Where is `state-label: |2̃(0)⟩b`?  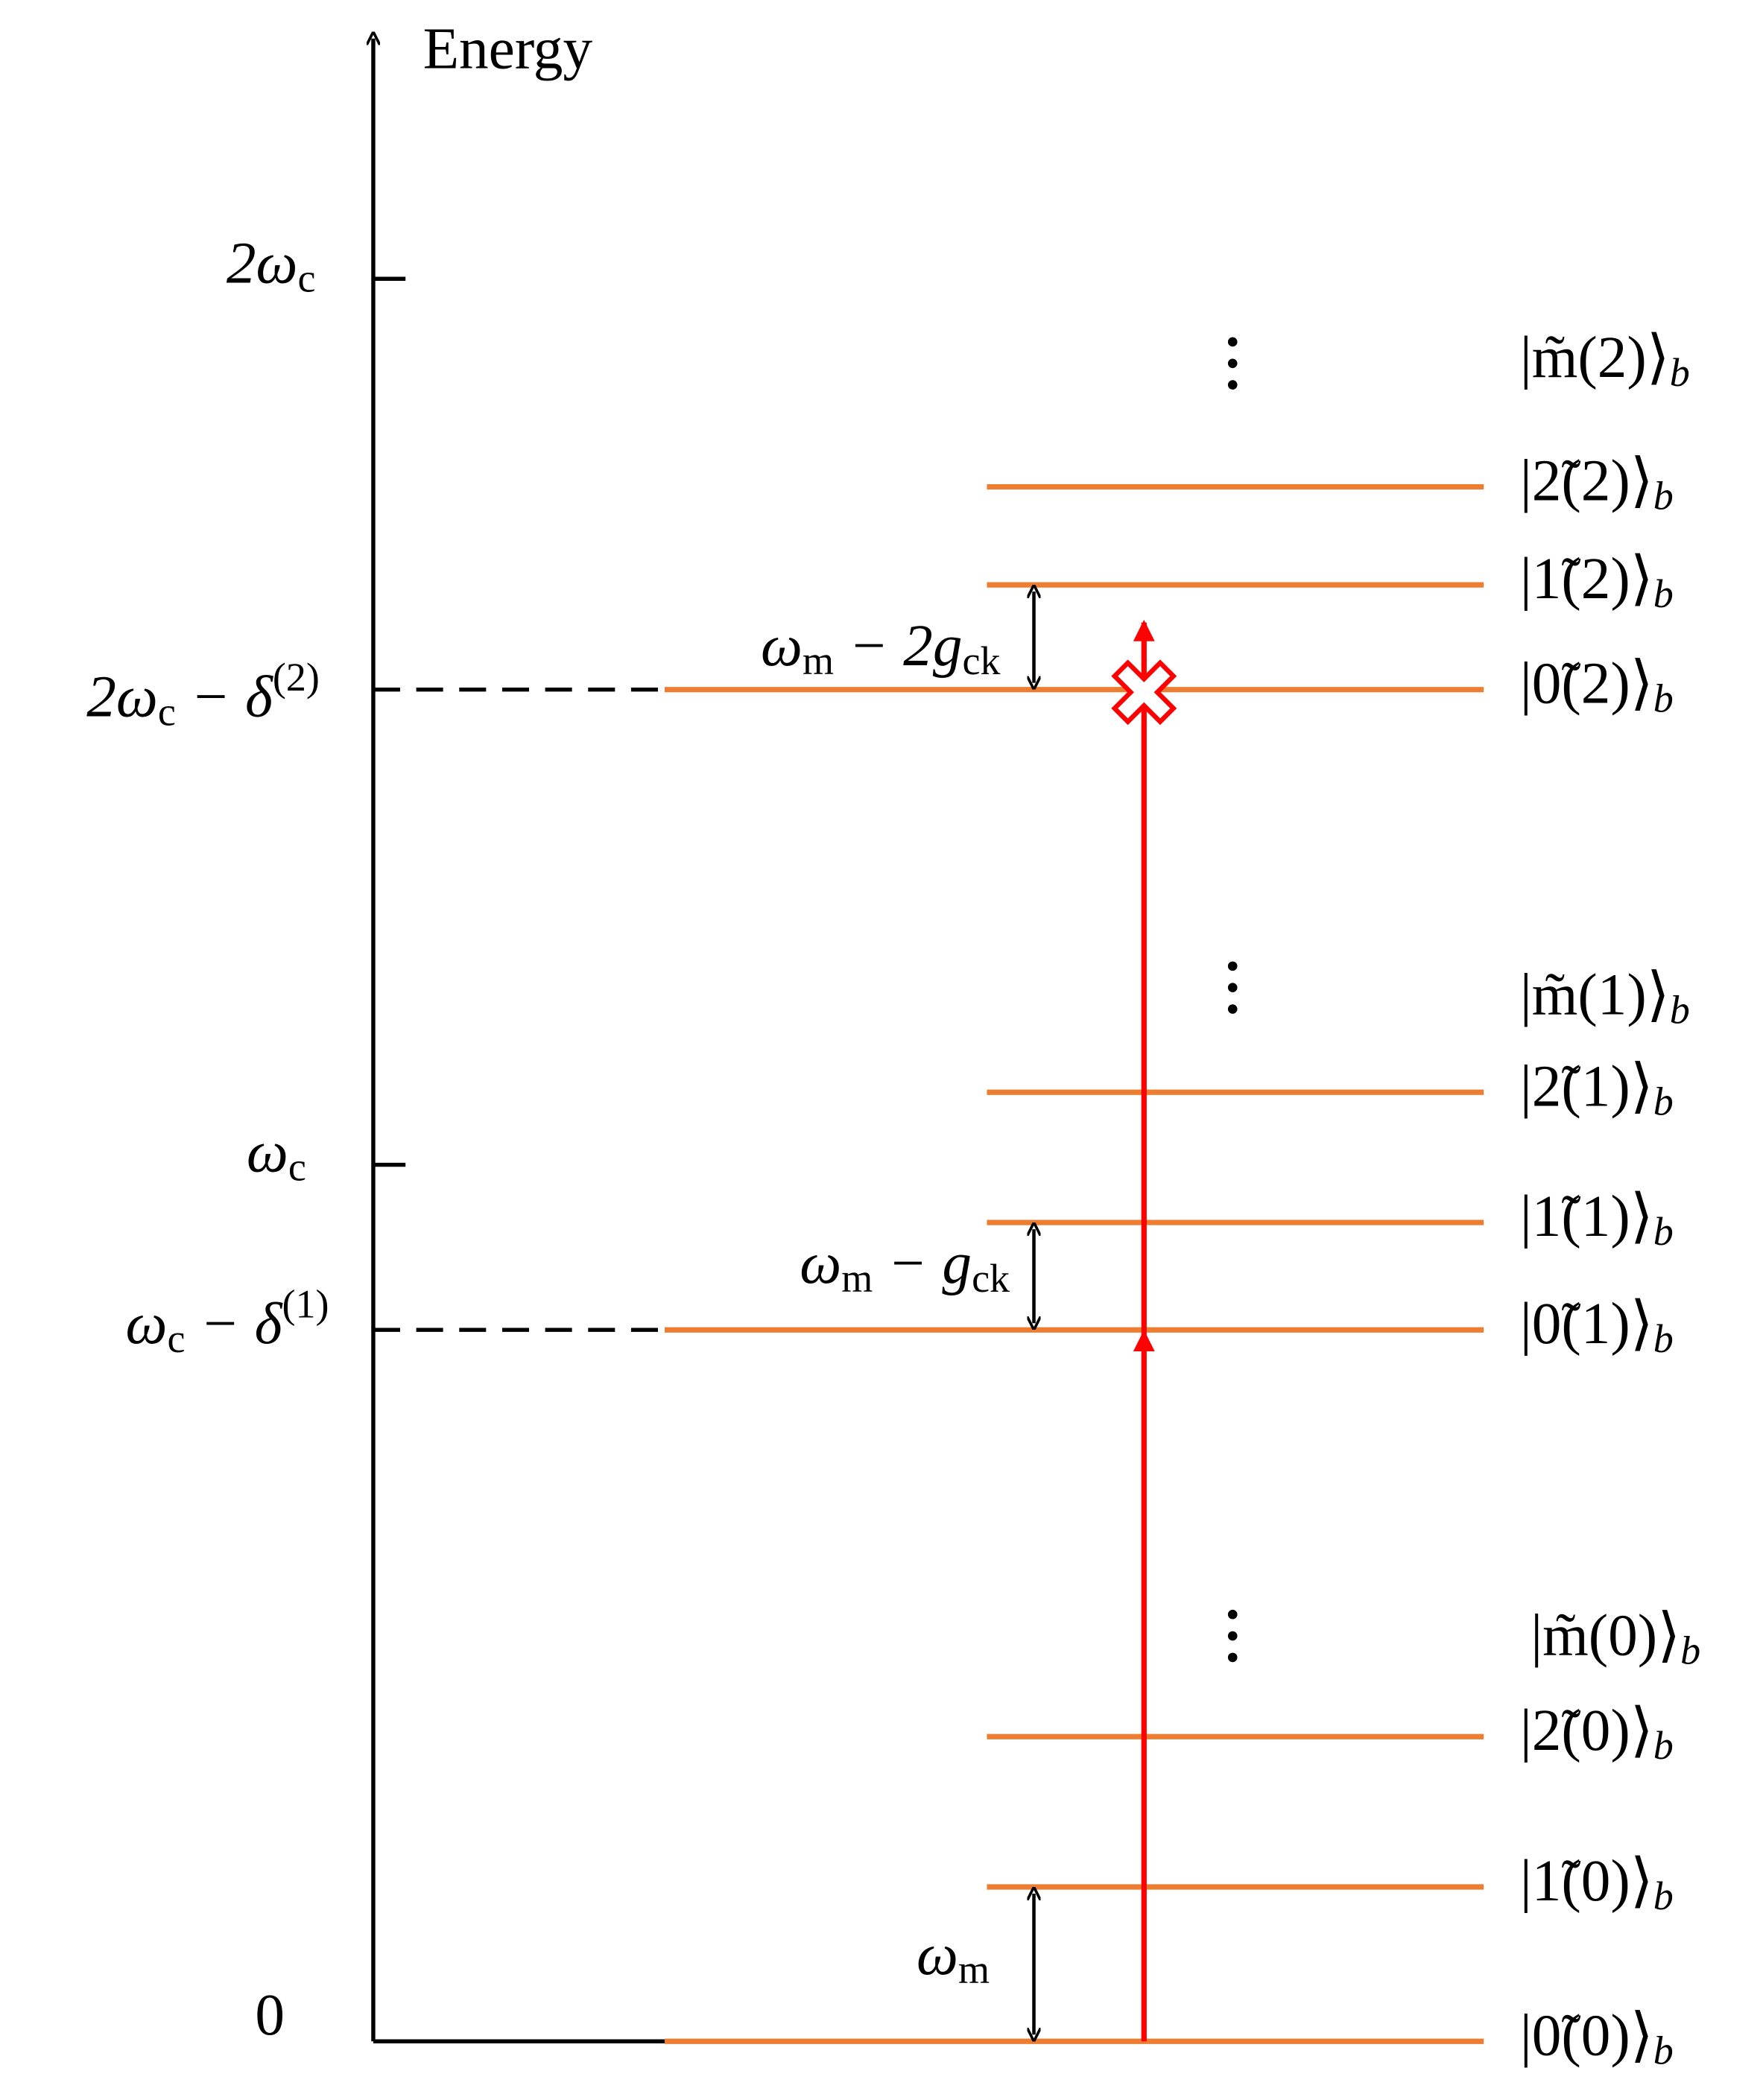 state-label: |2̃(0)⟩b is located at coordinates (1597, 1733).